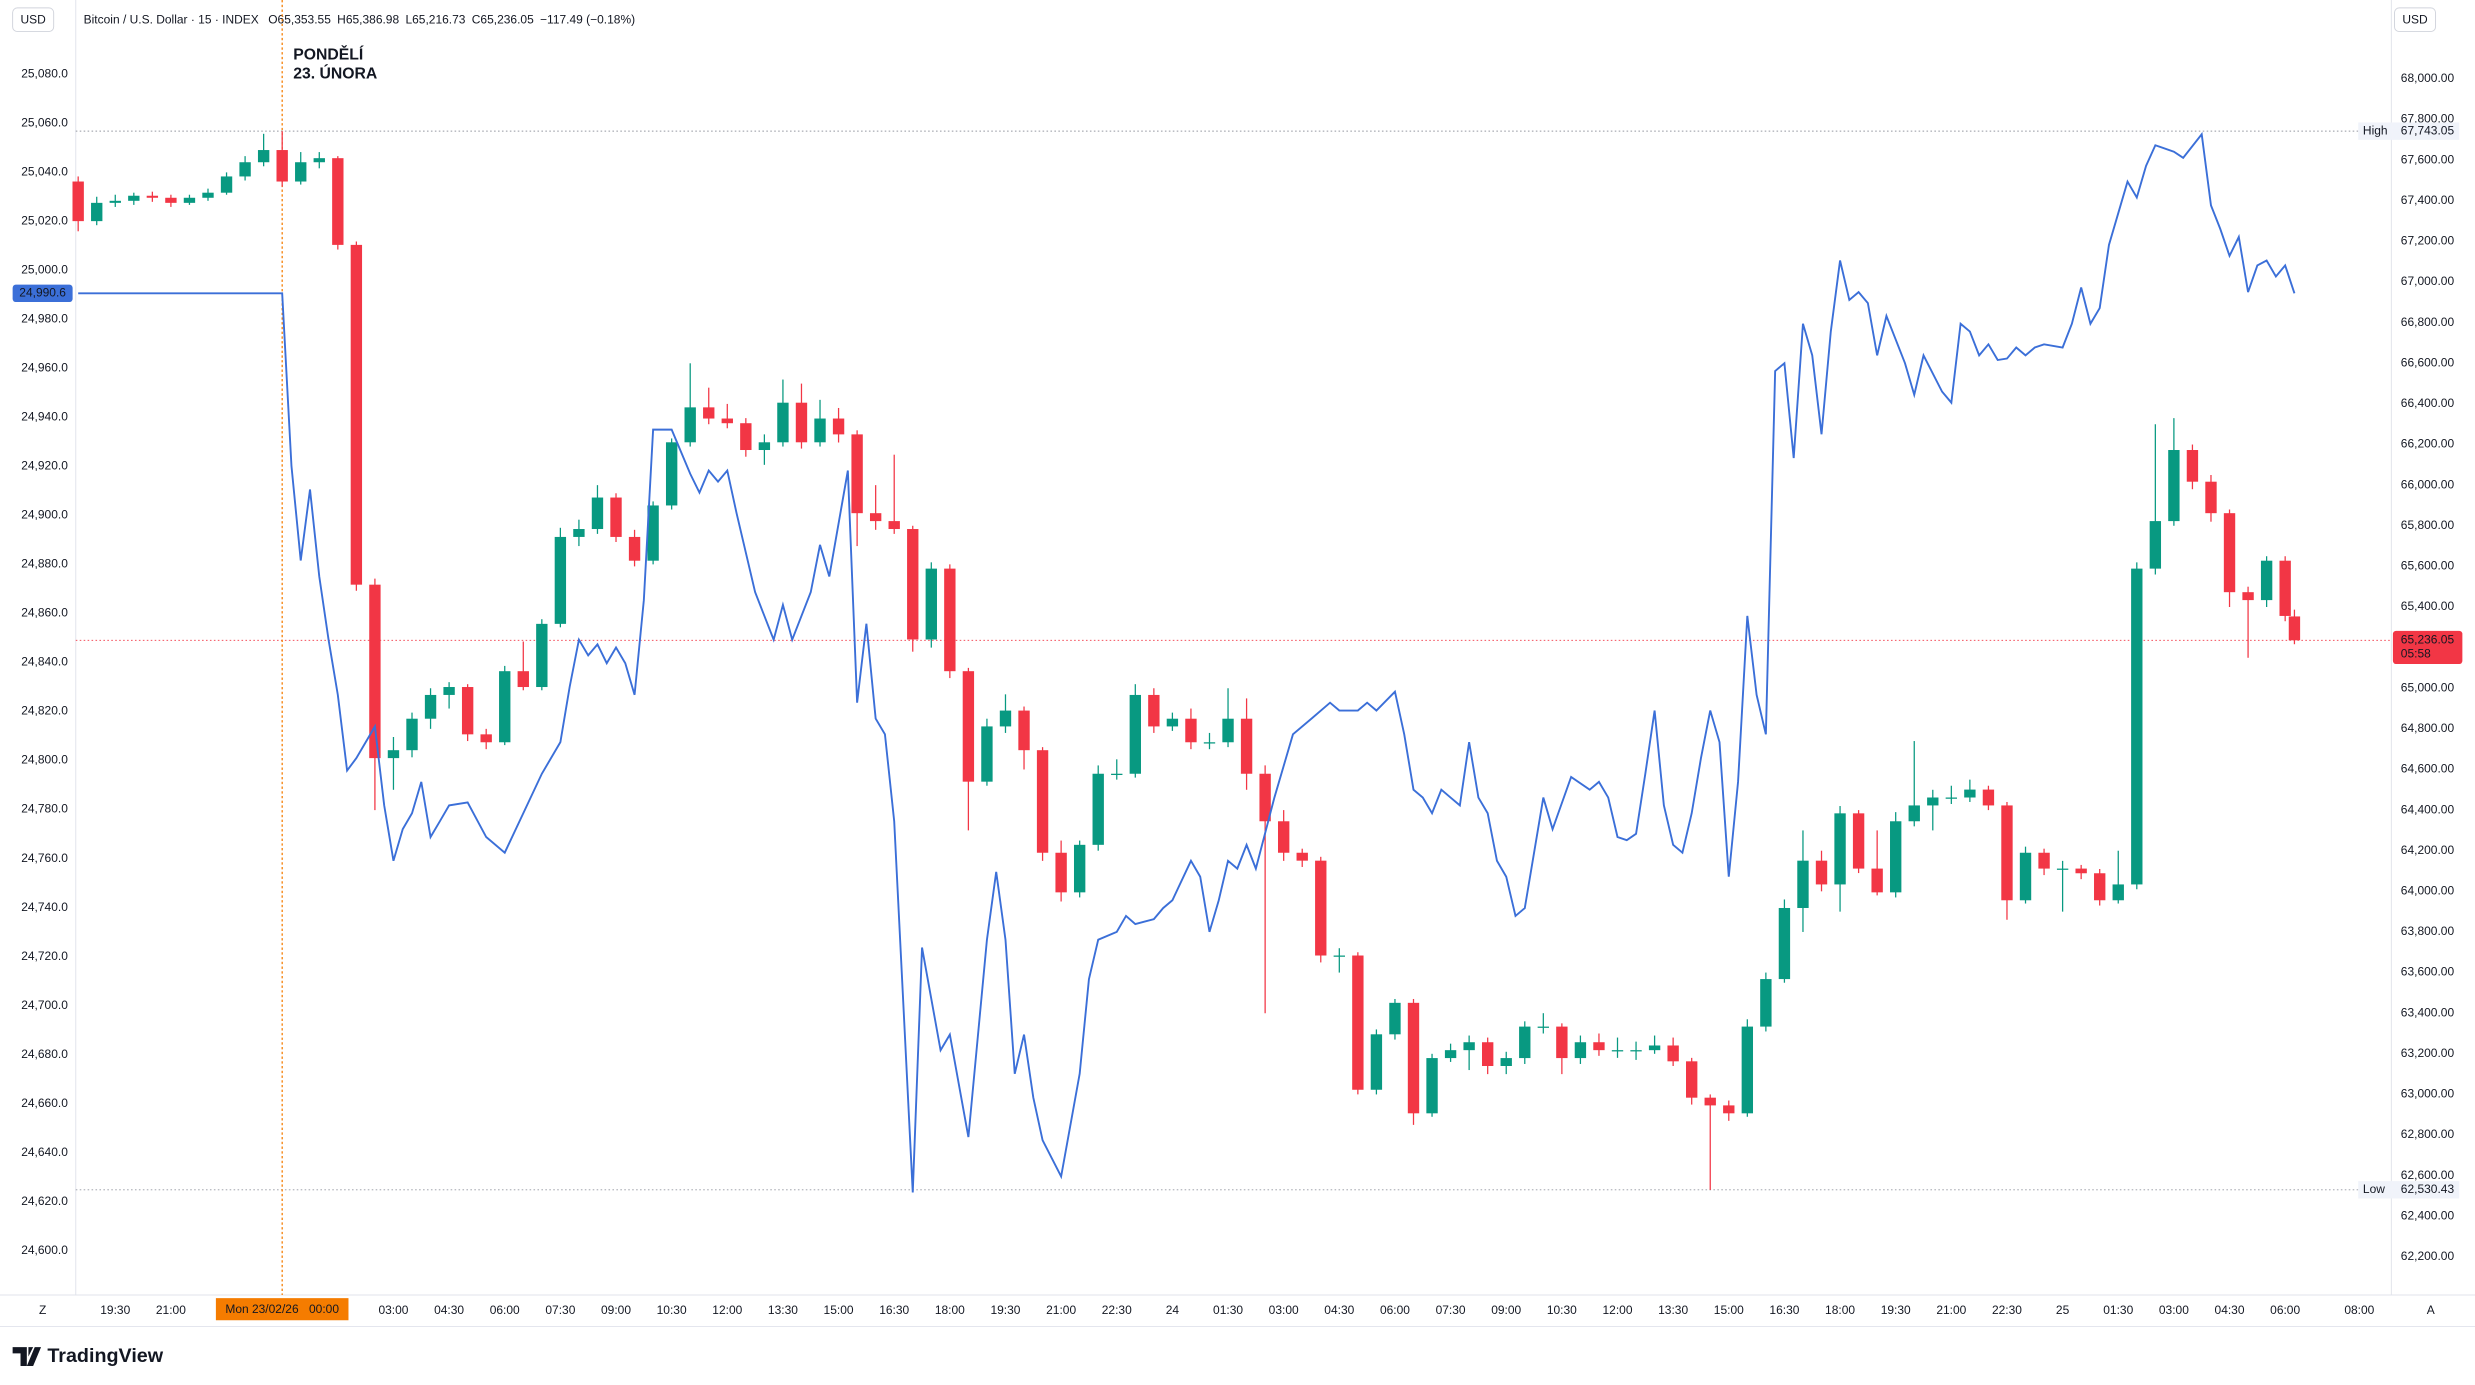 Image resolution: width=2475 pixels, height=1385 pixels. I want to click on high-badge, so click(2375, 131).